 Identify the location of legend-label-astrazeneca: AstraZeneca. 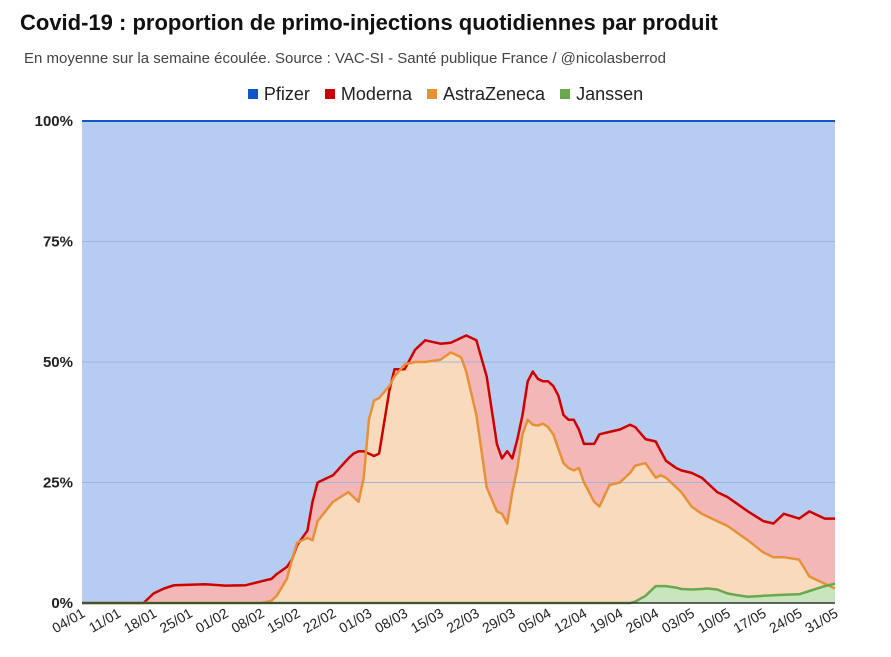
(494, 94).